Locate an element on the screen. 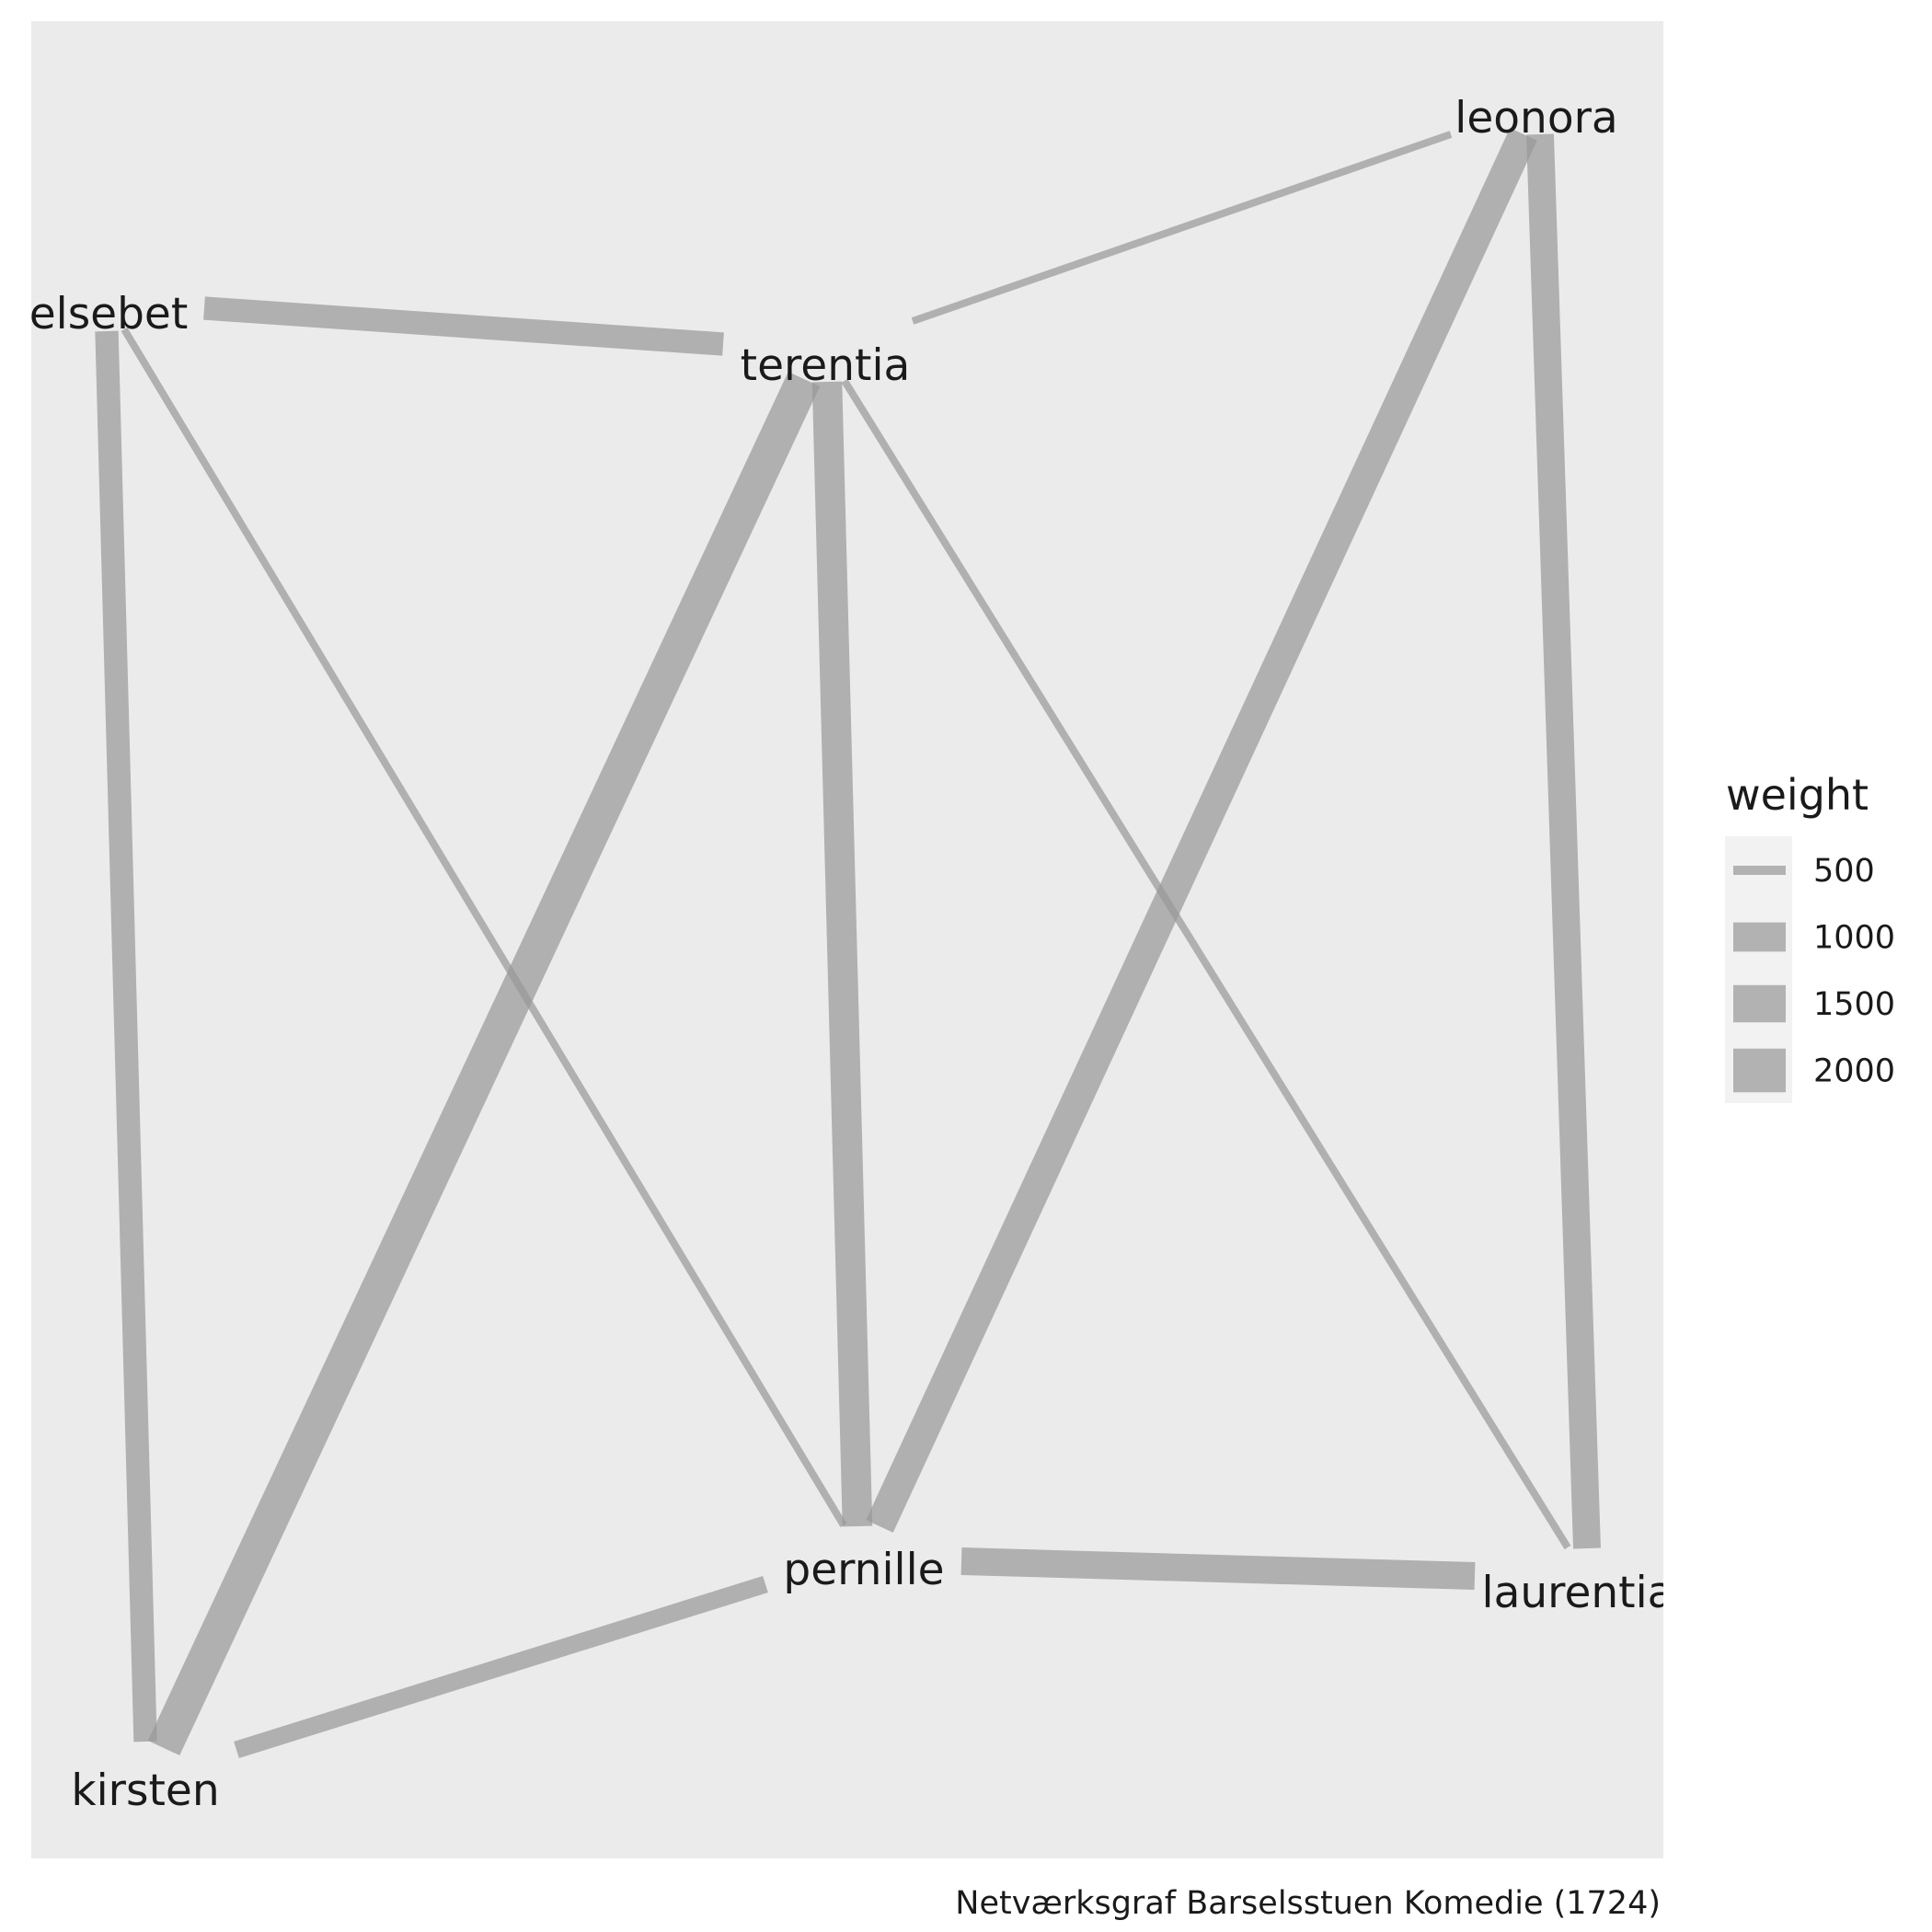  node-label-kirsten: kirsten is located at coordinates (145, 1790).